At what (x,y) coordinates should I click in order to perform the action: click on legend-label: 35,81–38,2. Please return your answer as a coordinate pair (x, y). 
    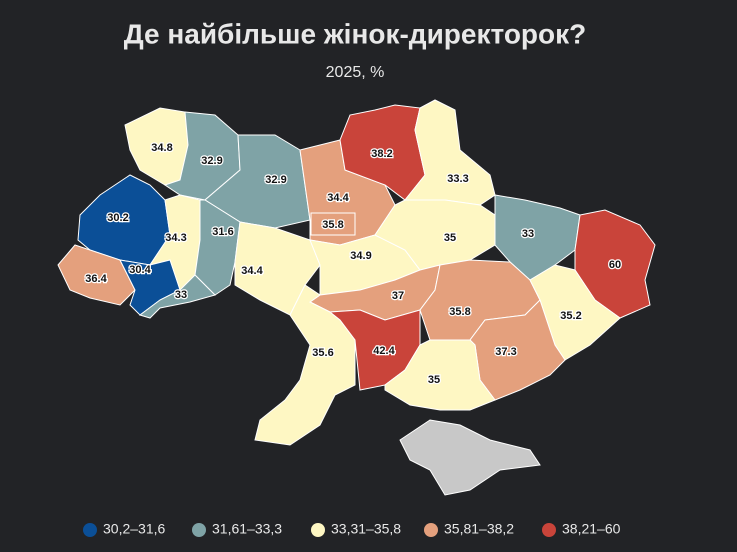
    Looking at the image, I should click on (479, 529).